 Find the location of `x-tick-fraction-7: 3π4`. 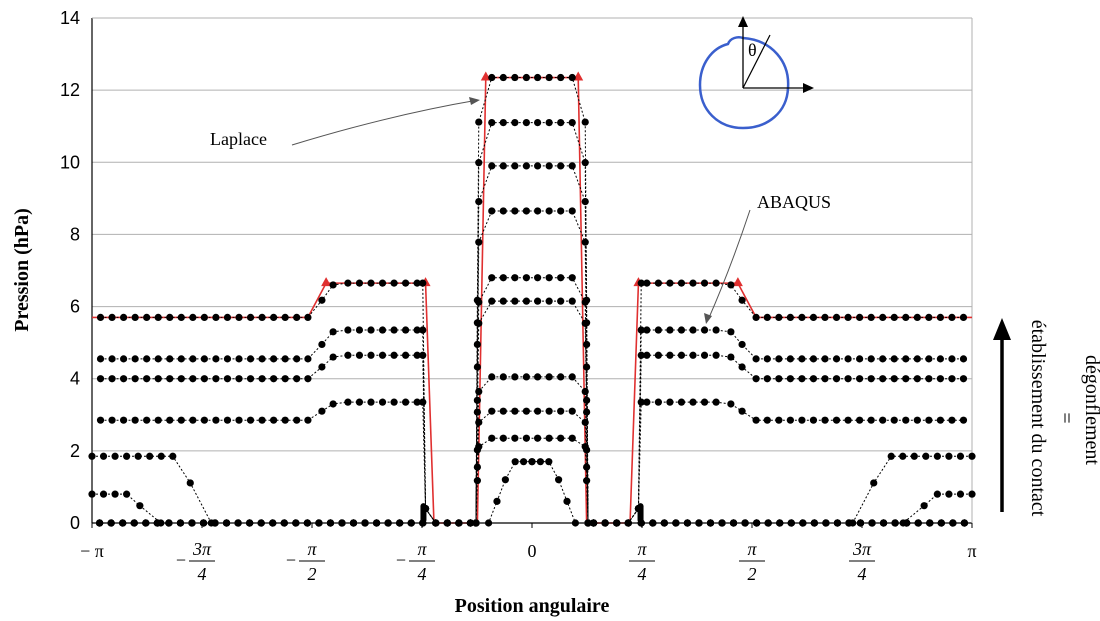

x-tick-fraction-7: 3π4 is located at coordinates (862, 561).